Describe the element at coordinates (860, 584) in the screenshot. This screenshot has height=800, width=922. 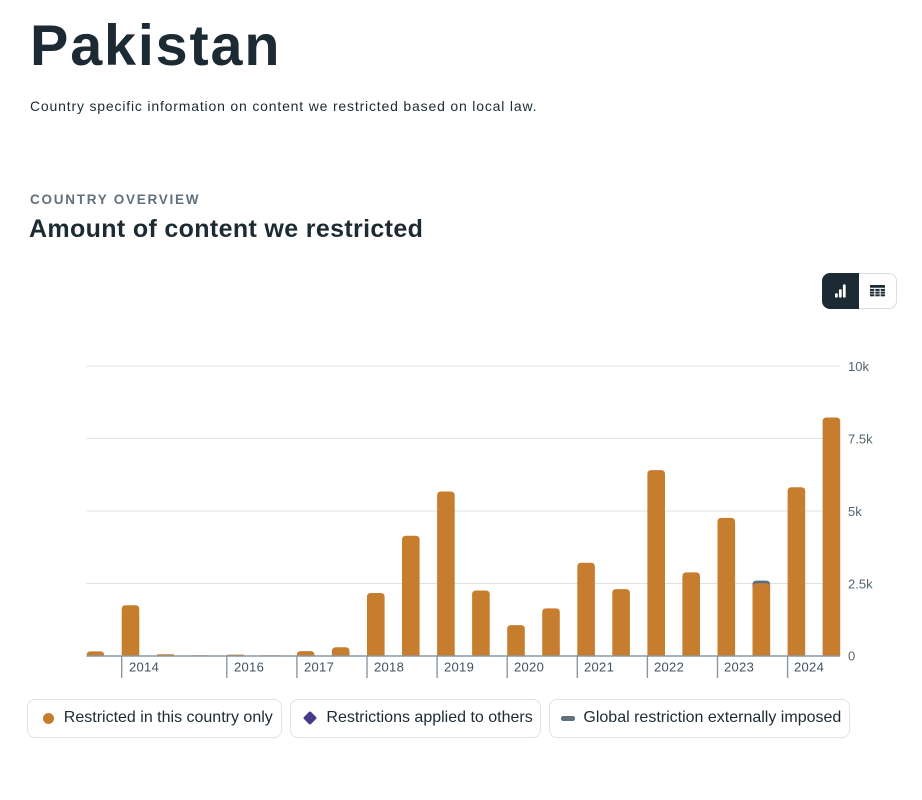
I see `svg-text: 2.5k` at that location.